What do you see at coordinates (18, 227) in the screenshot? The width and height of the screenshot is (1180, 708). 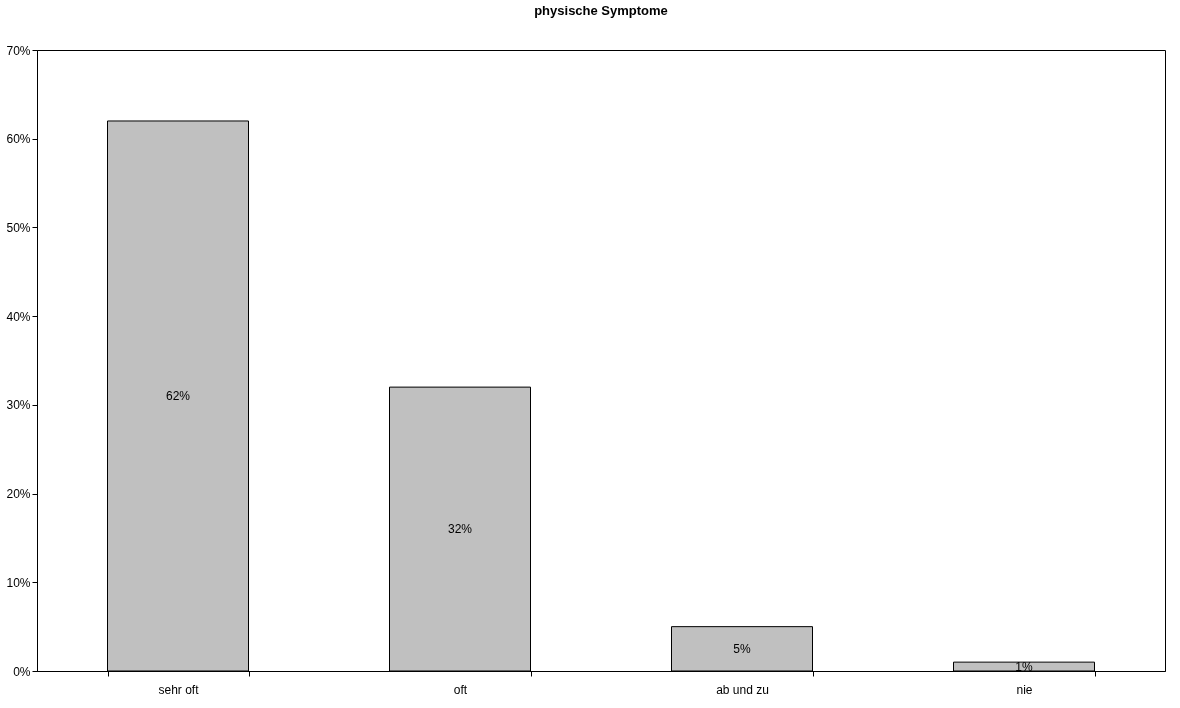 I see `y-tick-label: 50%` at bounding box center [18, 227].